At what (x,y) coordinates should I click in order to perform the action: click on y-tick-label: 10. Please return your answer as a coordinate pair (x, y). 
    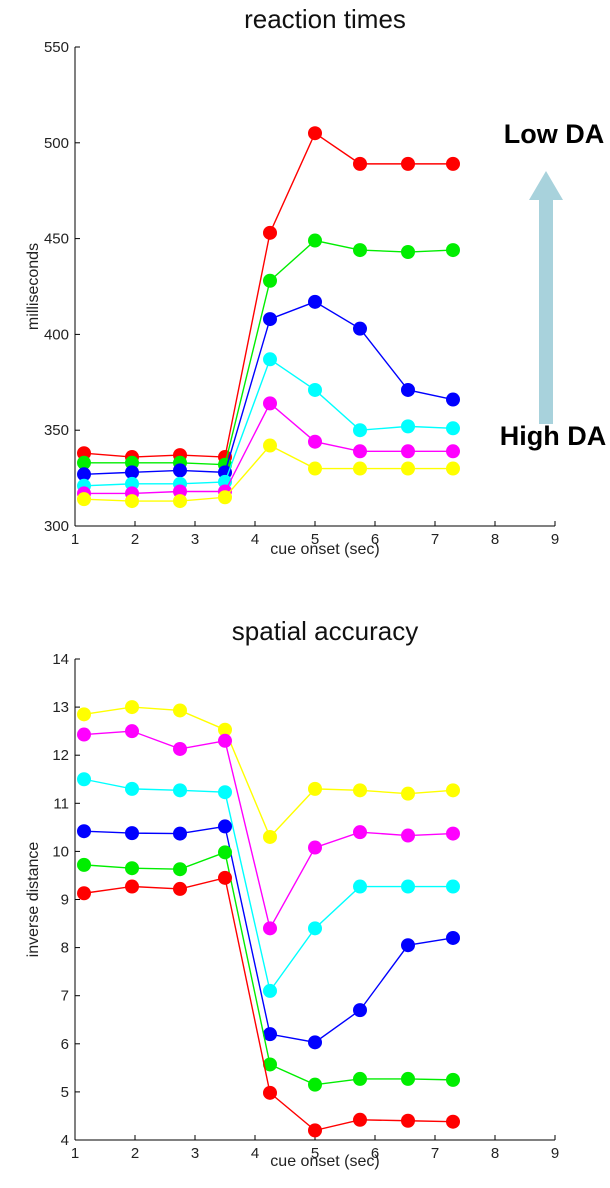
    Looking at the image, I should click on (60, 851).